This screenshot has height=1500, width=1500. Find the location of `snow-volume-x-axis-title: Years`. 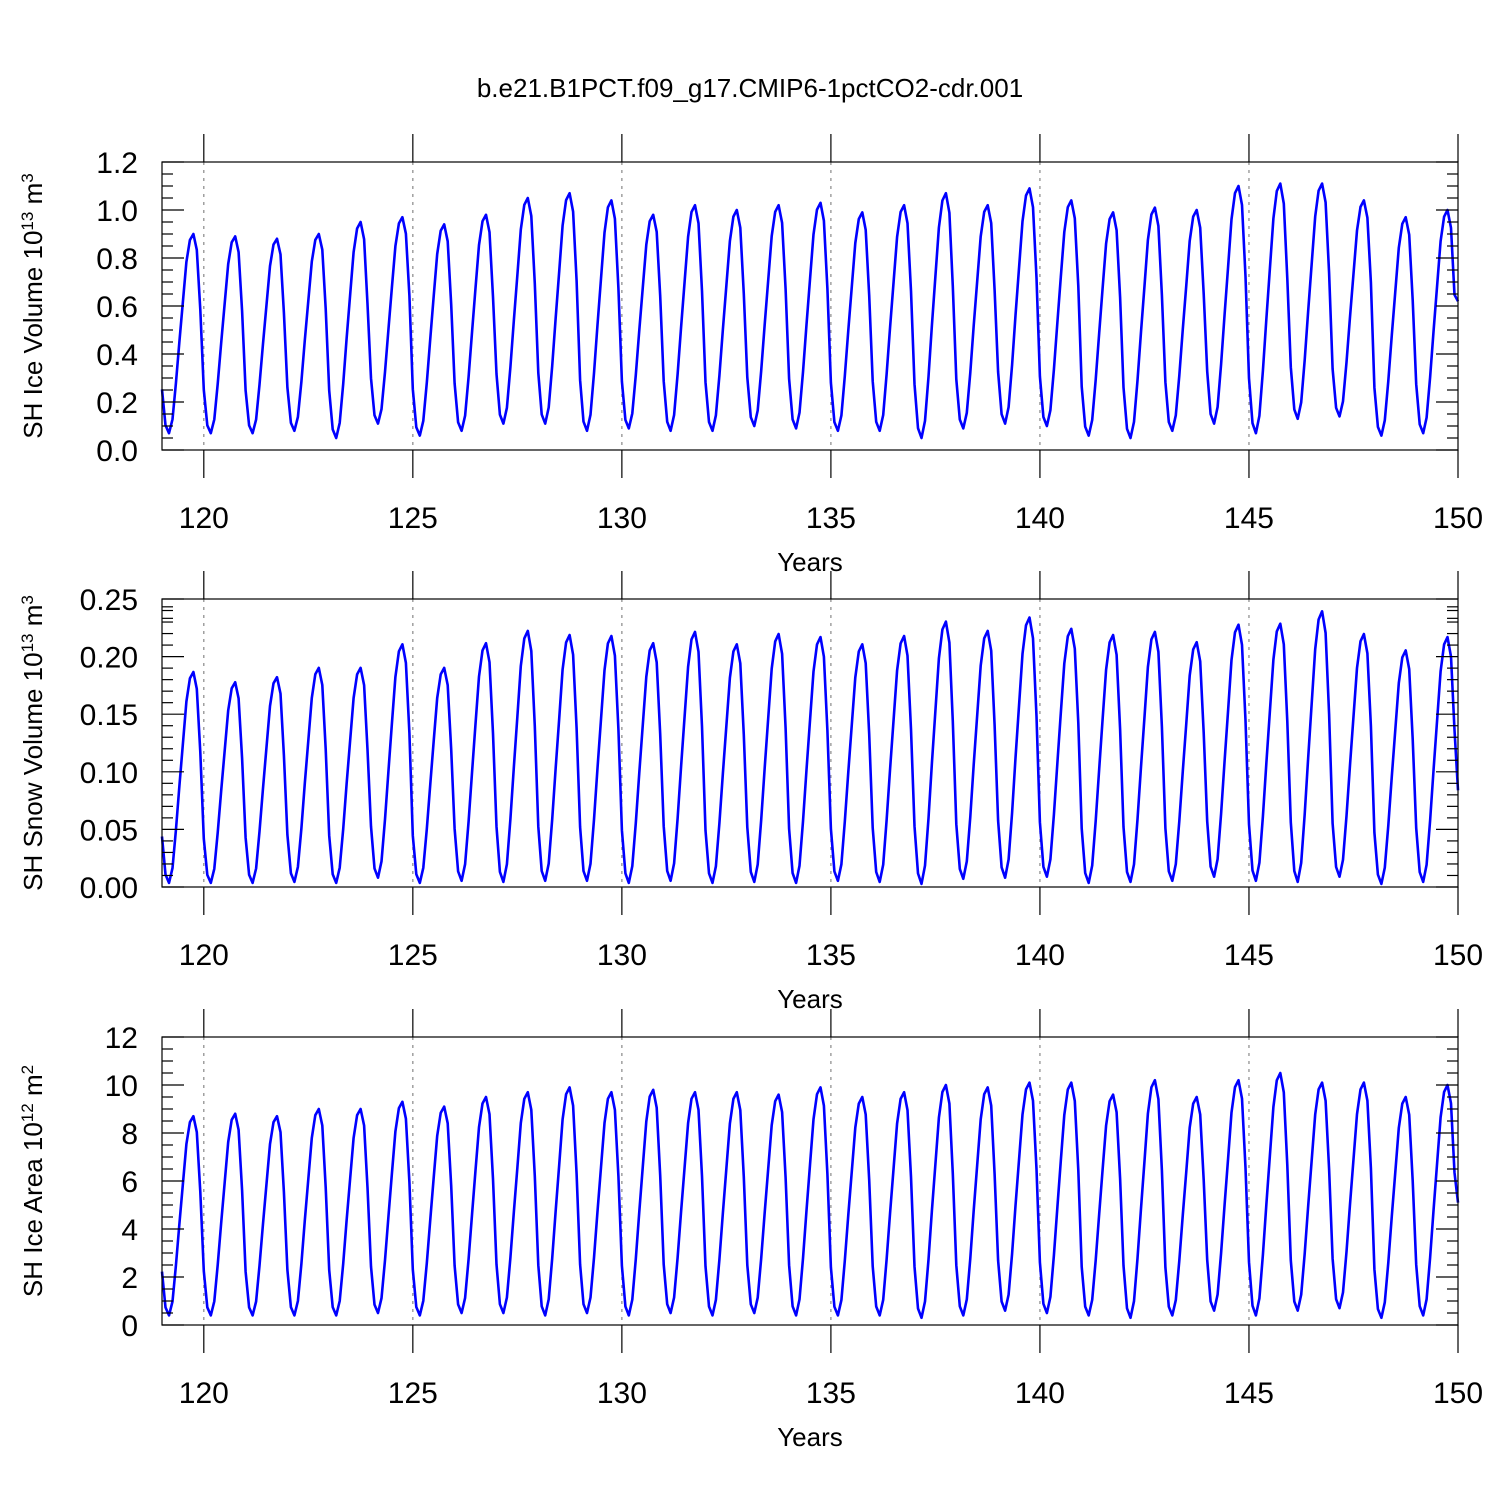

snow-volume-x-axis-title: Years is located at coordinates (810, 999).